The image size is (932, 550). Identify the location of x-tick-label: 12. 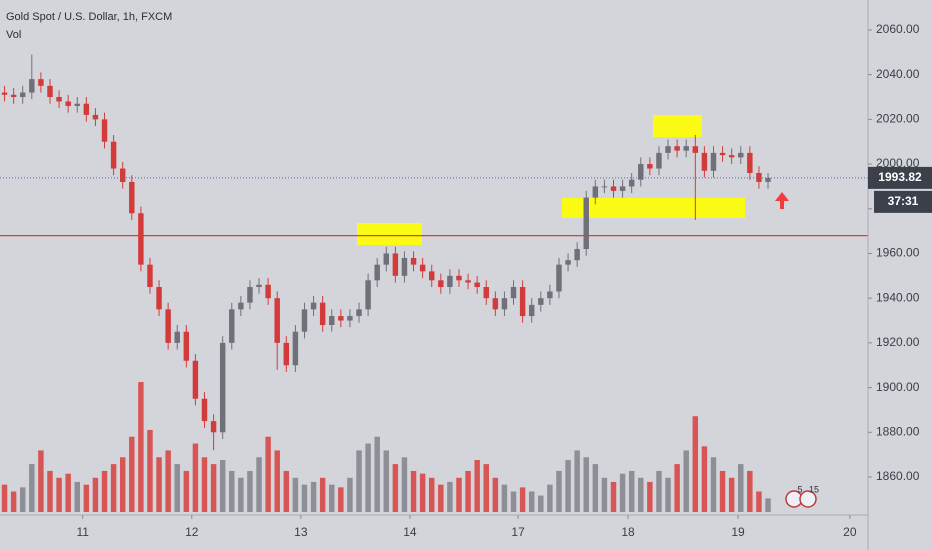
(192, 532).